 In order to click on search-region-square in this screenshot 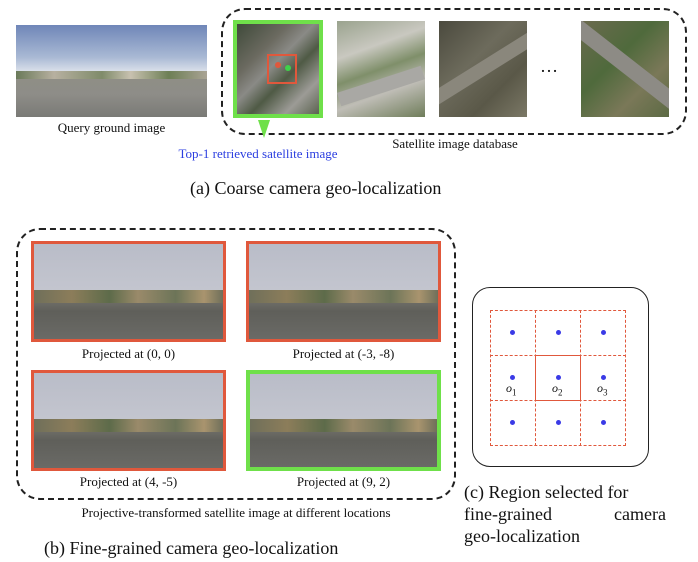, I will do `click(282, 69)`.